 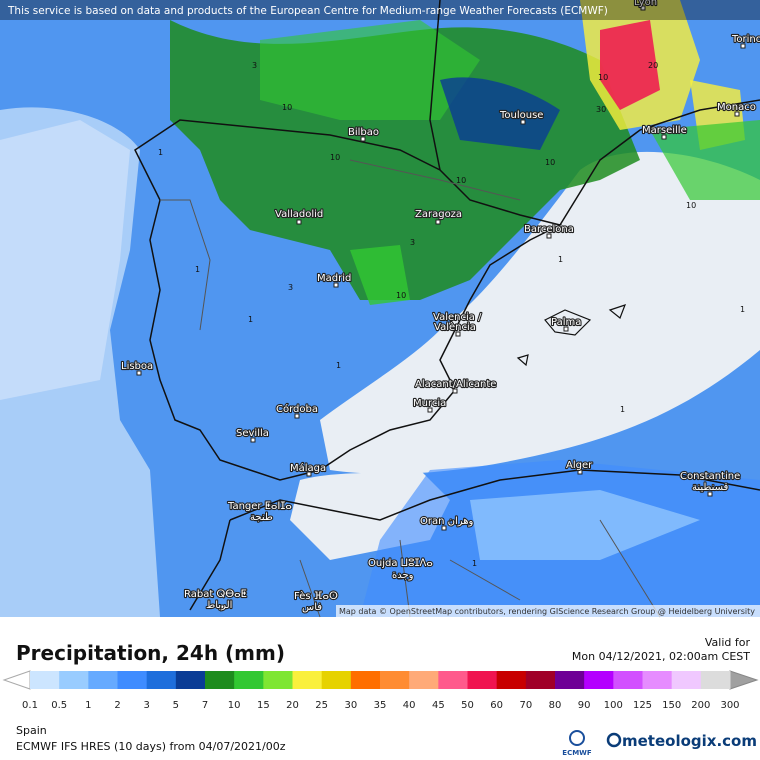 What do you see at coordinates (363, 132) in the screenshot?
I see `city-label: Bilbao` at bounding box center [363, 132].